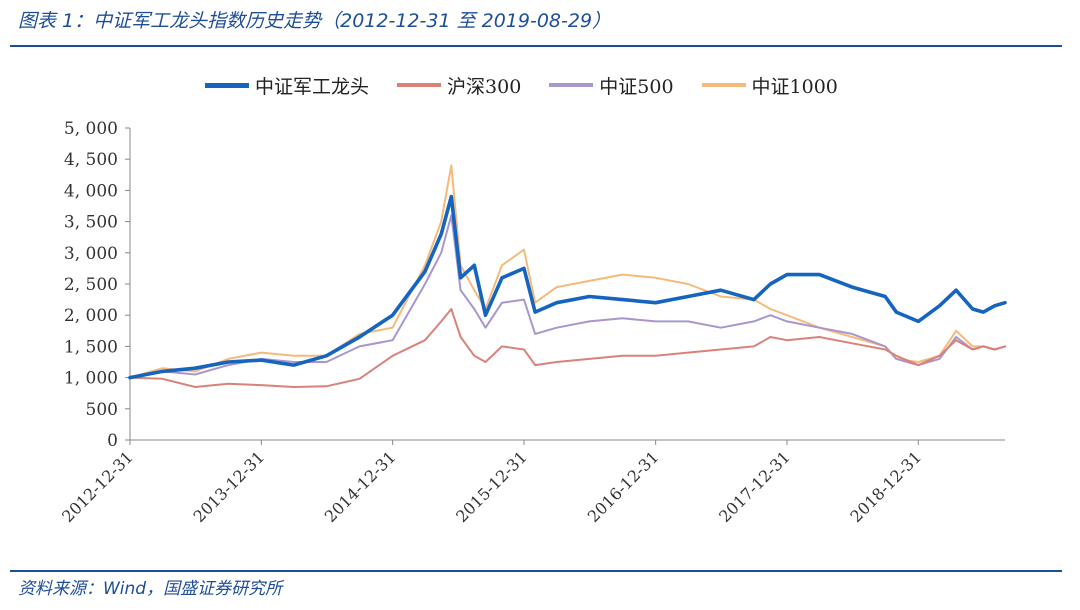 This screenshot has width=1080, height=610. I want to click on y-tick-label: 2, 500, so click(91, 285).